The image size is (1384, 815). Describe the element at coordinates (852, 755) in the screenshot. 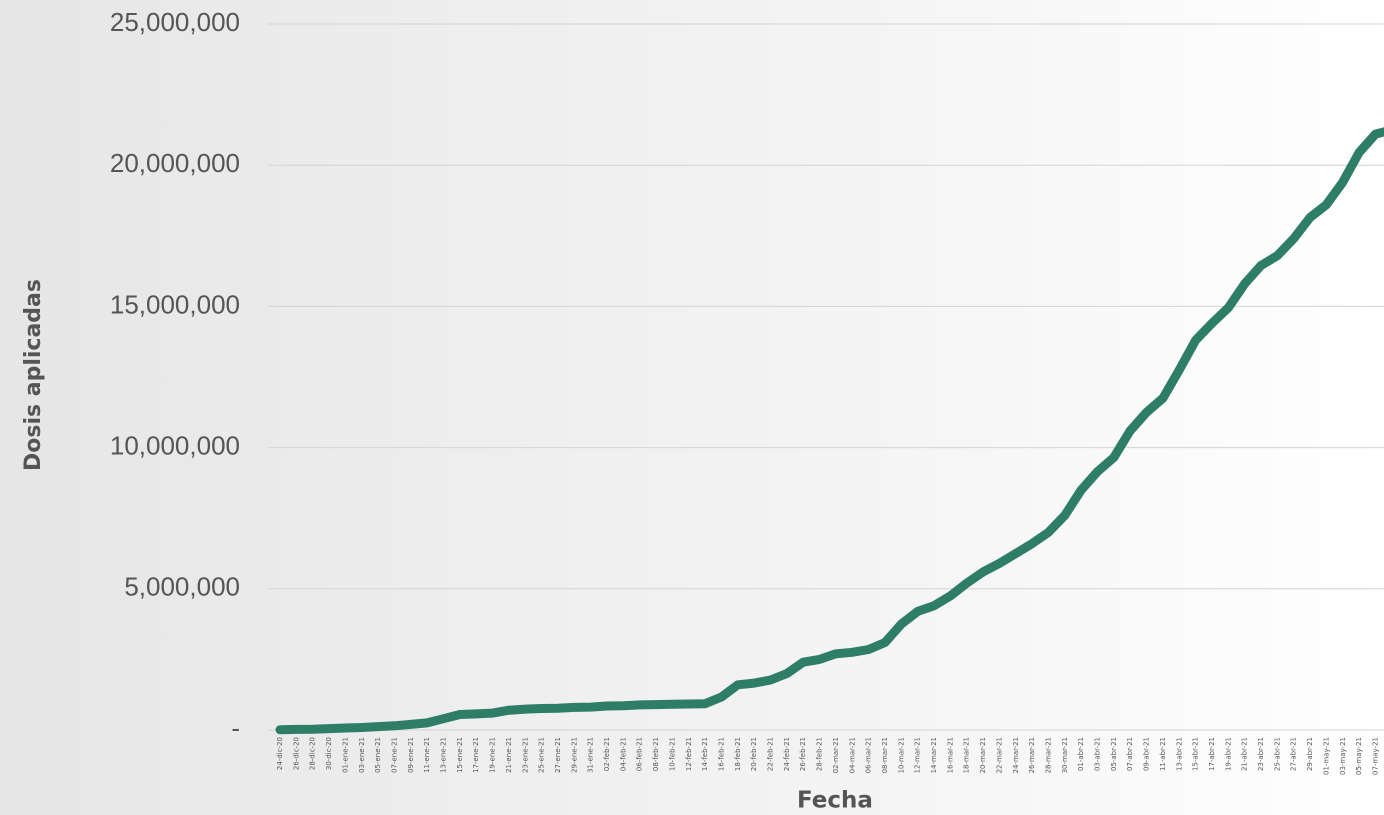

I see `x-tick-label: 04-mar-21` at that location.